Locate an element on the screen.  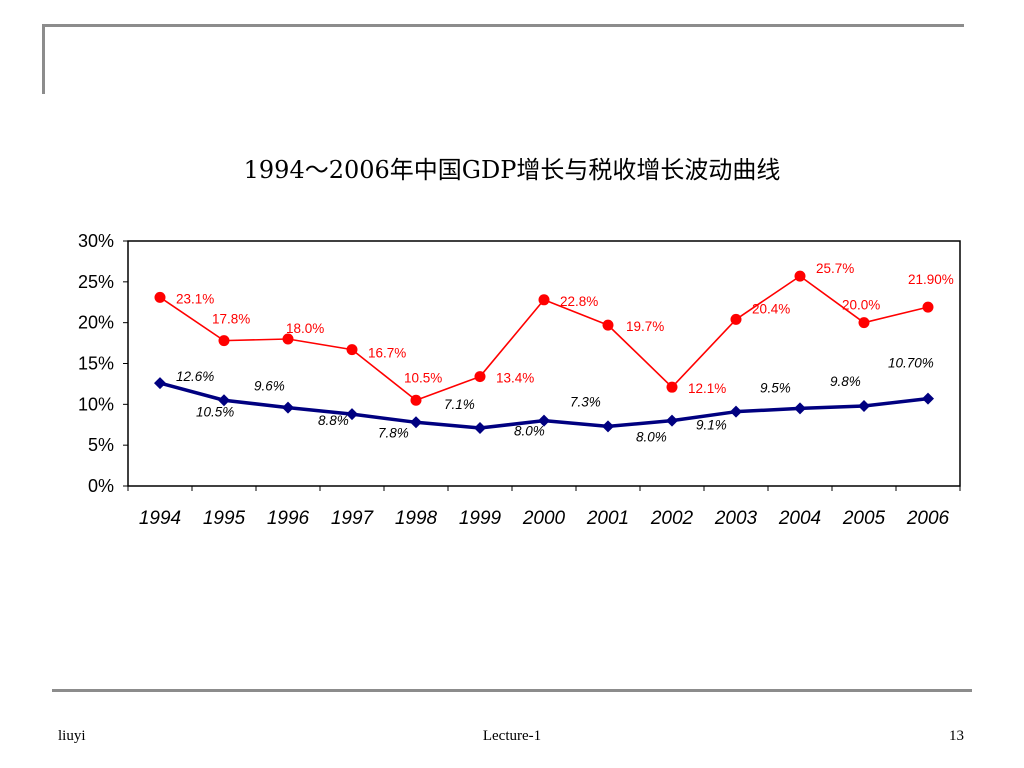
data-label: 9.8% is located at coordinates (845, 381).